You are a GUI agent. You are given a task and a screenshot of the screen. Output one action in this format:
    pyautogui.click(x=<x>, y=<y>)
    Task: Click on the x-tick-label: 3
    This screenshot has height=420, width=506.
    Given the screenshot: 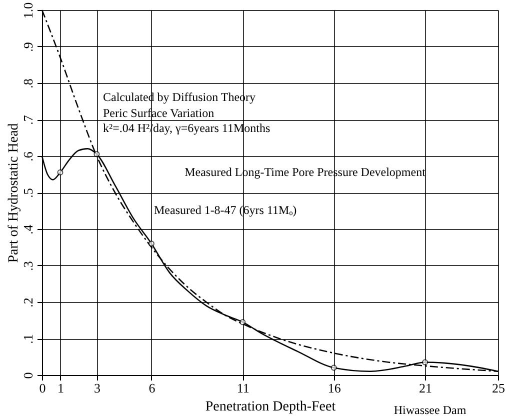 What is the action you would take?
    pyautogui.click(x=97, y=388)
    